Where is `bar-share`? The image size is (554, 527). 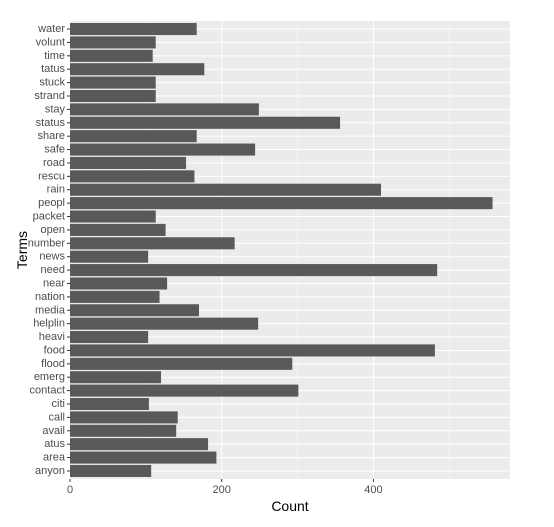
bar-share is located at coordinates (133, 136).